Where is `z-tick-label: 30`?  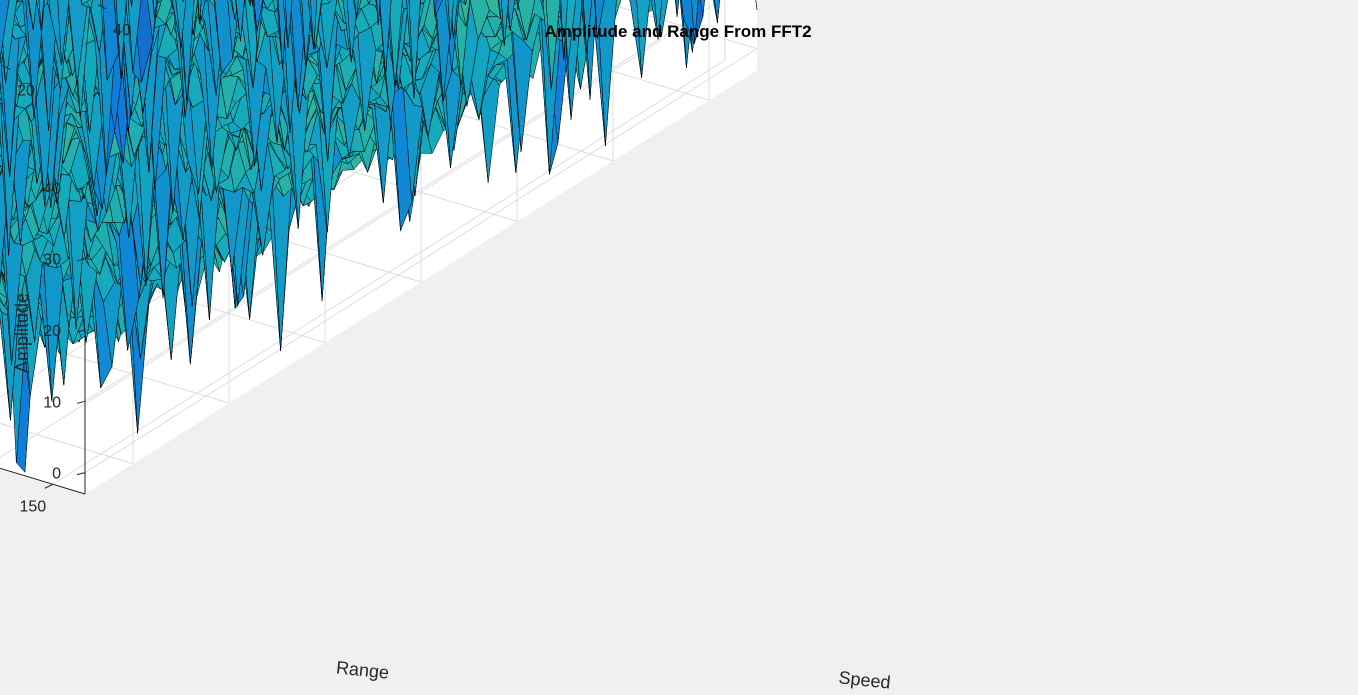 z-tick-label: 30 is located at coordinates (52, 260).